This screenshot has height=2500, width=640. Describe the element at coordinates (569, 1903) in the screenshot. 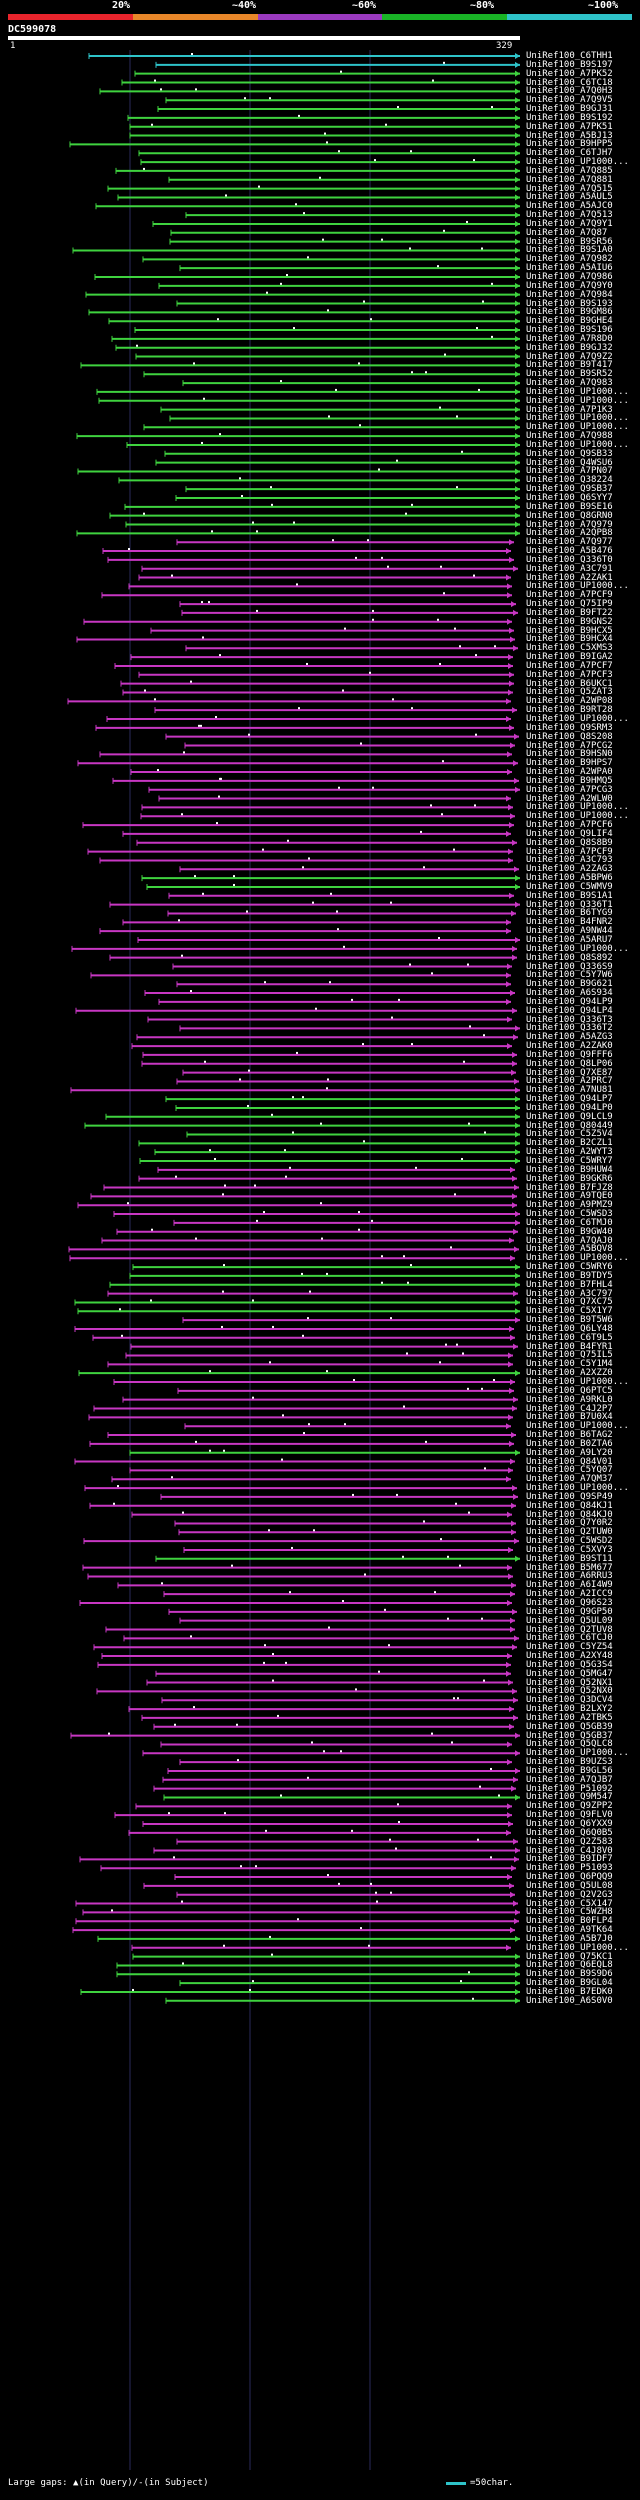

I see `hit-label: UniRef100_C5X147` at that location.